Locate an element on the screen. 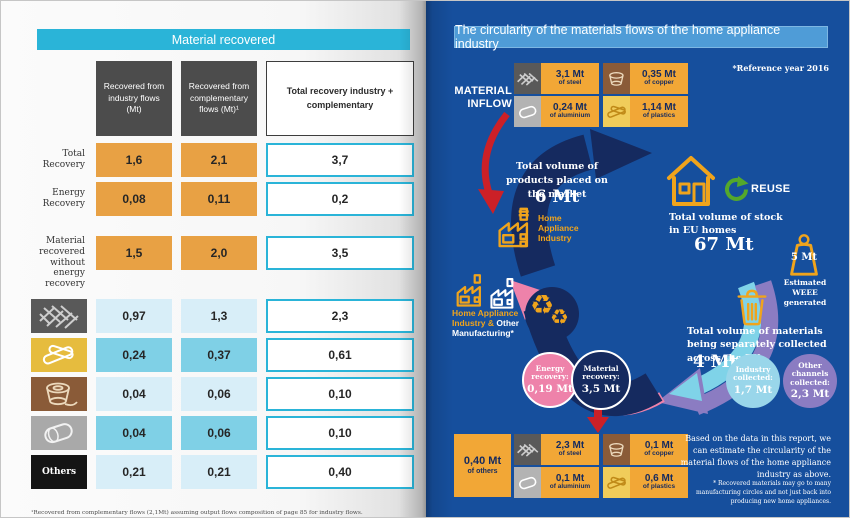  outflow-badge-copper: 0,1 Mt of copper is located at coordinates (645, 449).